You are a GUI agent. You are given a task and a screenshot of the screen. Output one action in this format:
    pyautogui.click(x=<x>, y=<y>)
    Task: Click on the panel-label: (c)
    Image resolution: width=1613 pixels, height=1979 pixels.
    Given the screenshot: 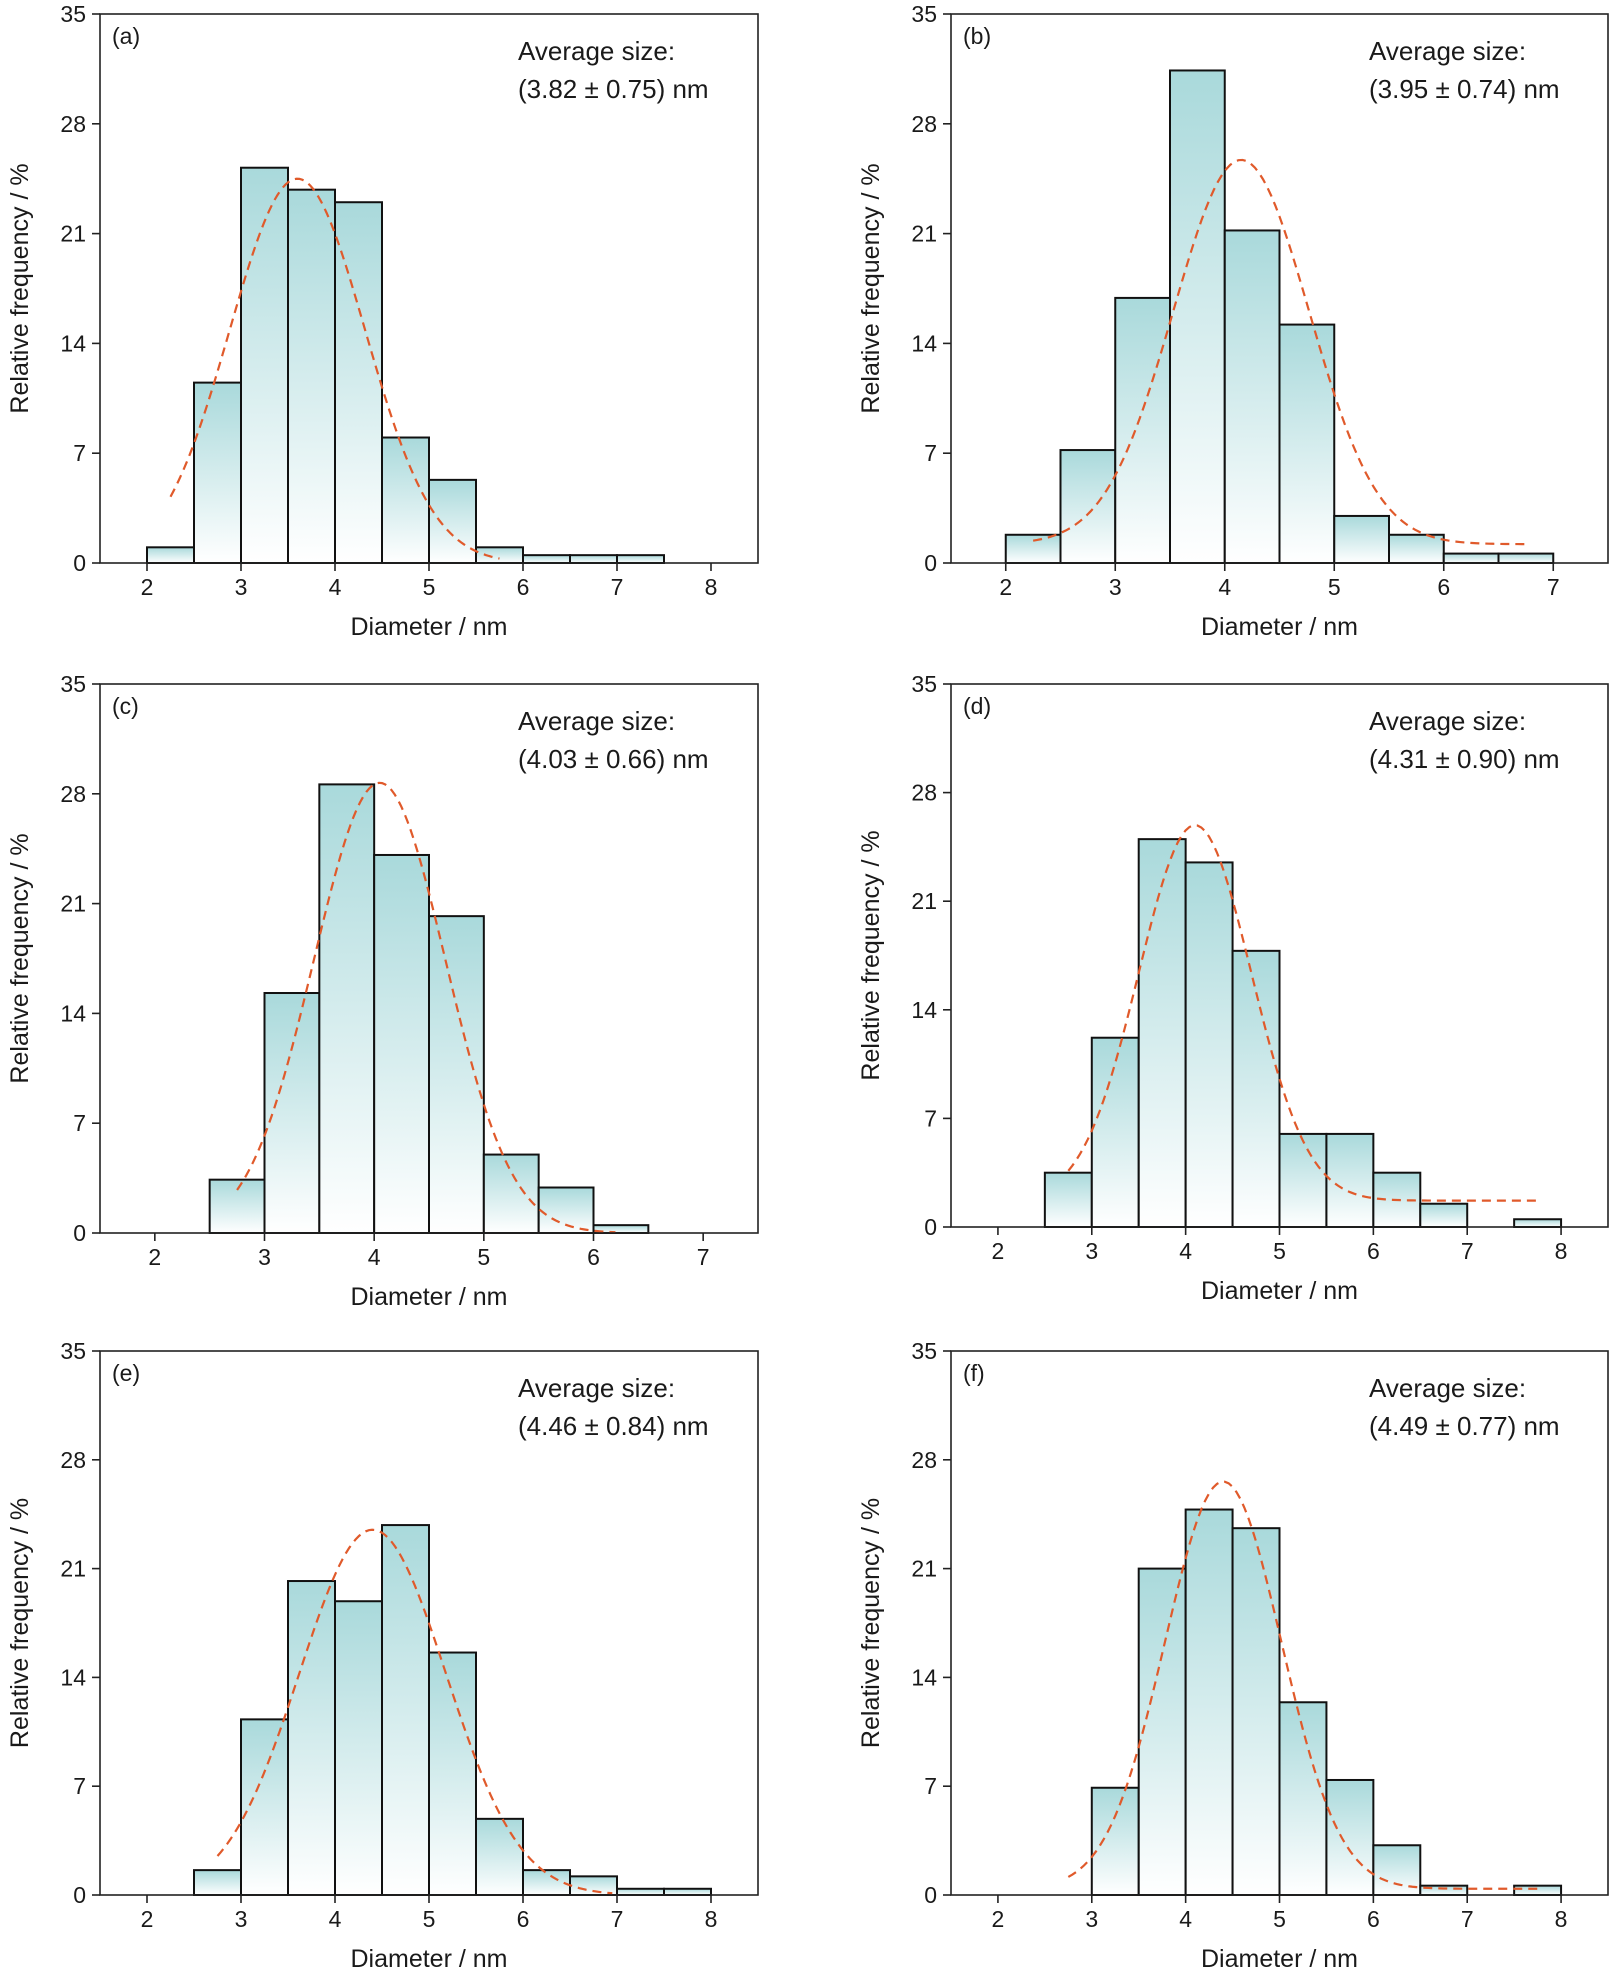 What is the action you would take?
    pyautogui.click(x=125, y=706)
    